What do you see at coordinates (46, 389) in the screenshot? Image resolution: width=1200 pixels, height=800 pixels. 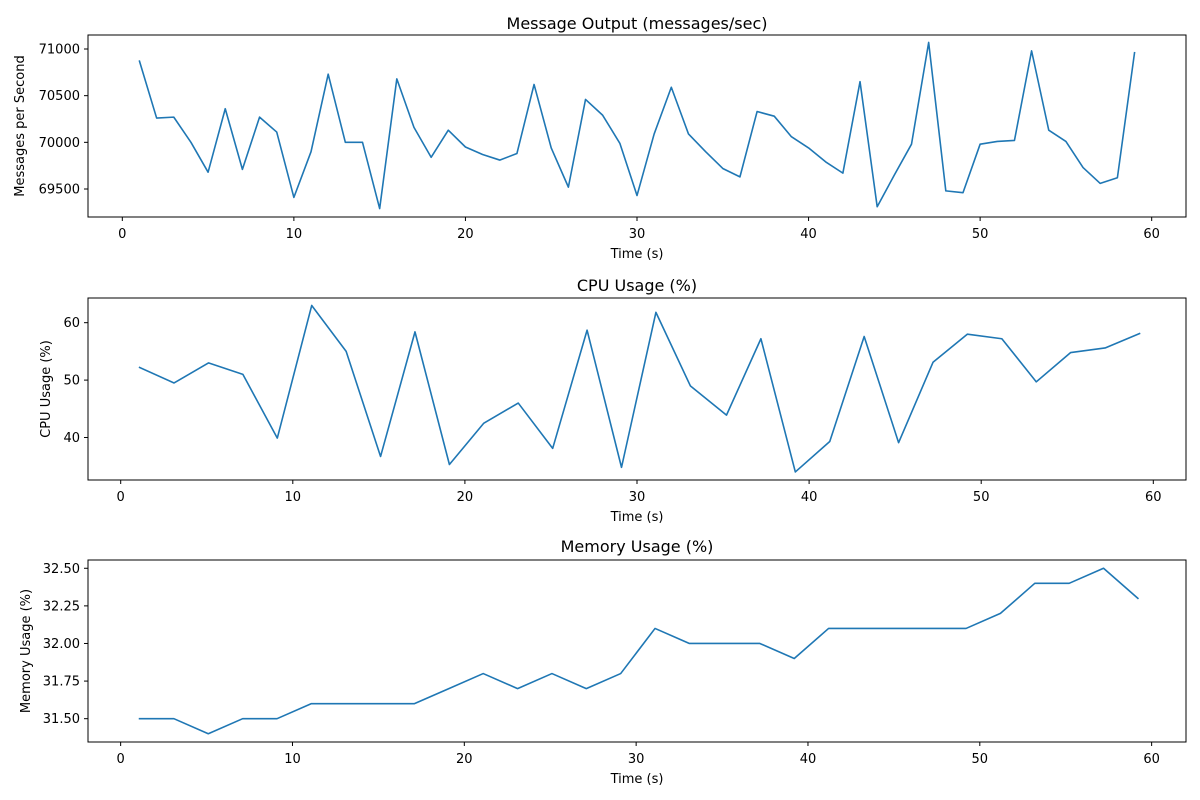 I see `y-axis-label: CPU Usage (%)` at bounding box center [46, 389].